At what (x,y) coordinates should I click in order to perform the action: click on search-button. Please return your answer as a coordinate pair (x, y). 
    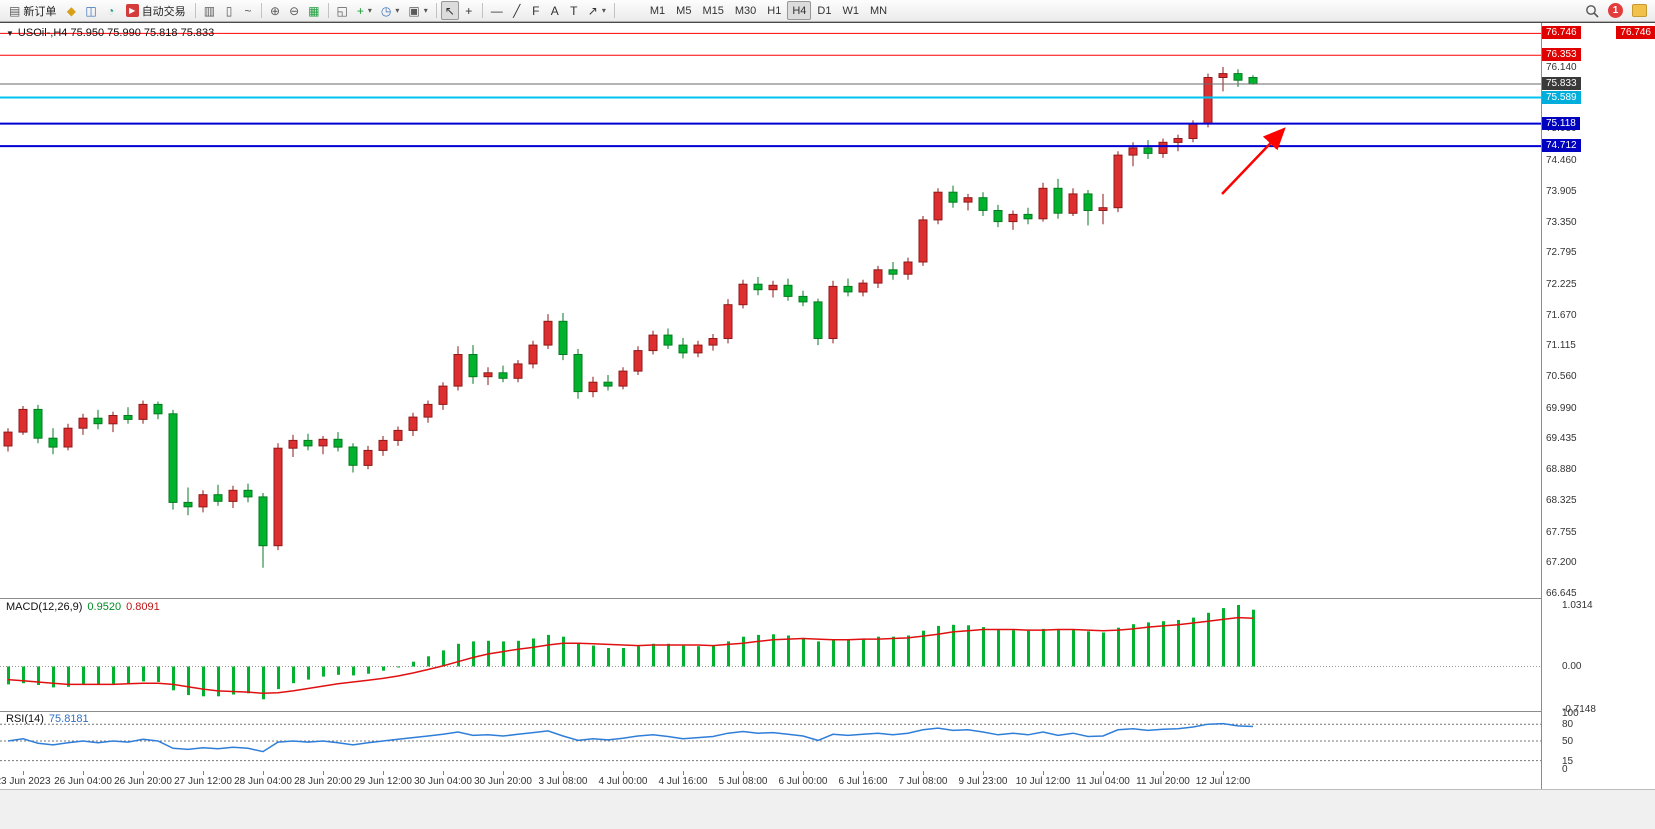
    Looking at the image, I should click on (1592, 10).